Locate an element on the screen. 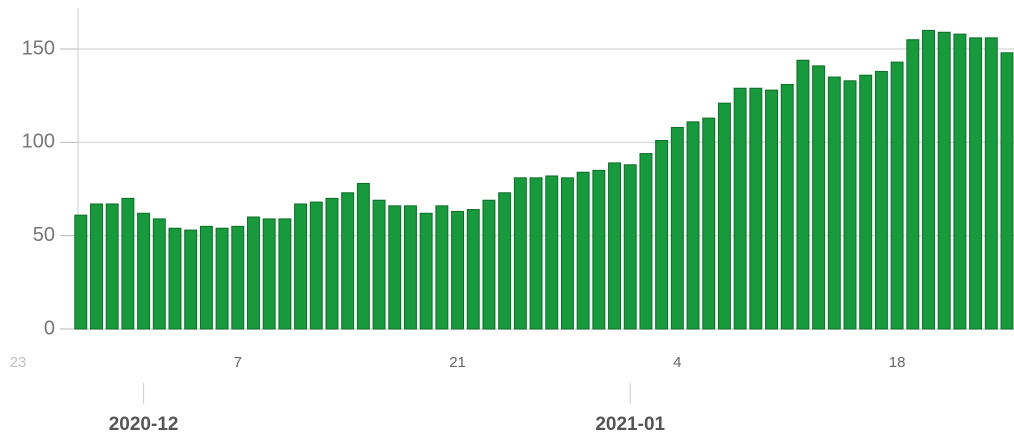 Image resolution: width=1014 pixels, height=434 pixels. y-tick-label: 100 is located at coordinates (38, 142).